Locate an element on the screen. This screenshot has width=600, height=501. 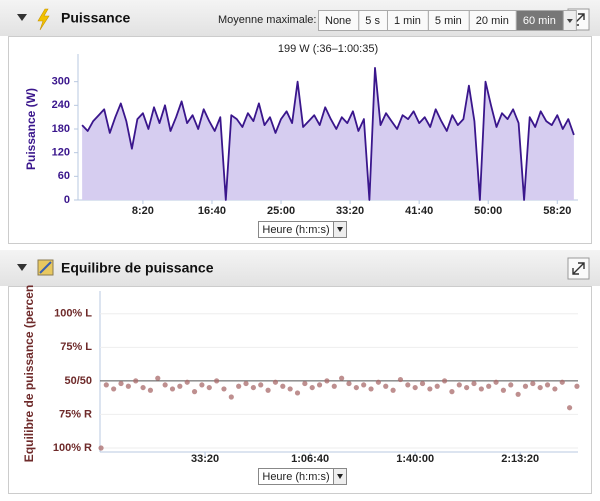
averaging-button: 1 min is located at coordinates (407, 20).